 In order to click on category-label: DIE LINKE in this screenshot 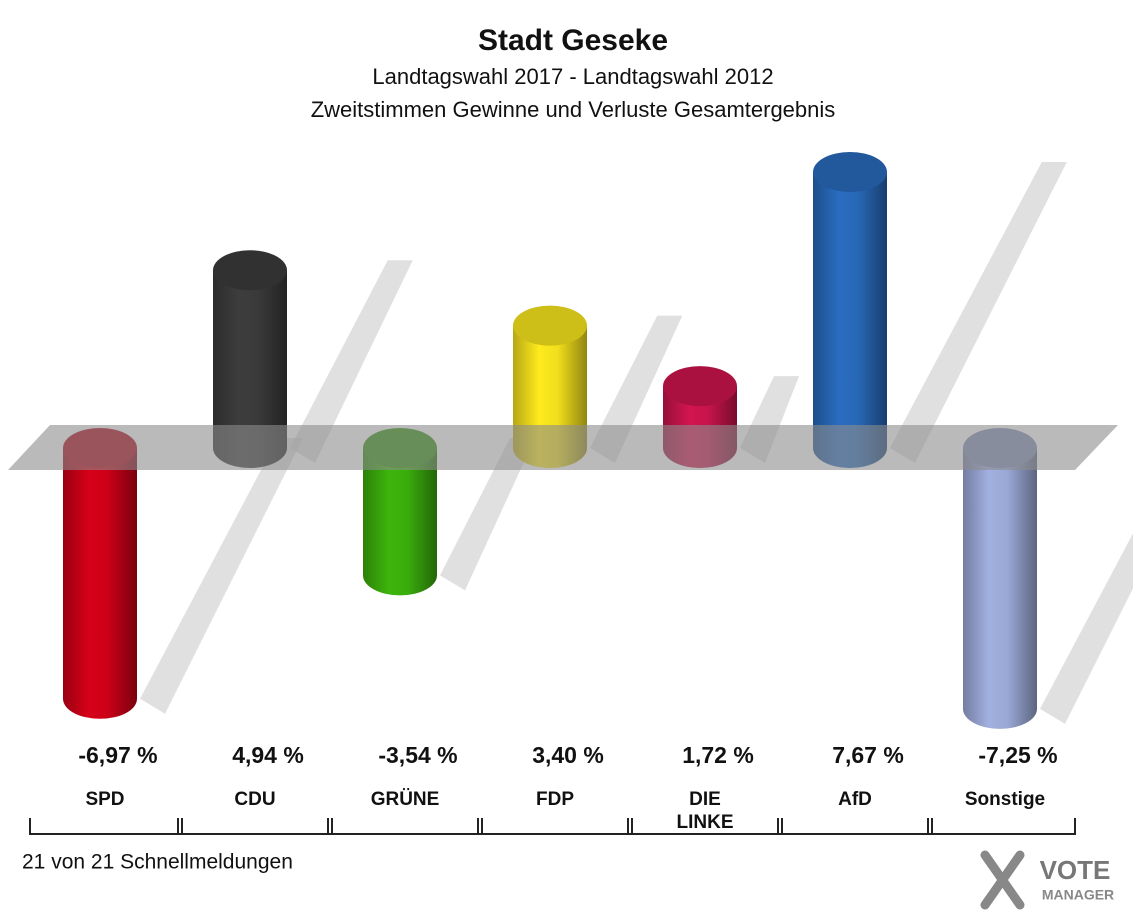, I will do `click(705, 811)`.